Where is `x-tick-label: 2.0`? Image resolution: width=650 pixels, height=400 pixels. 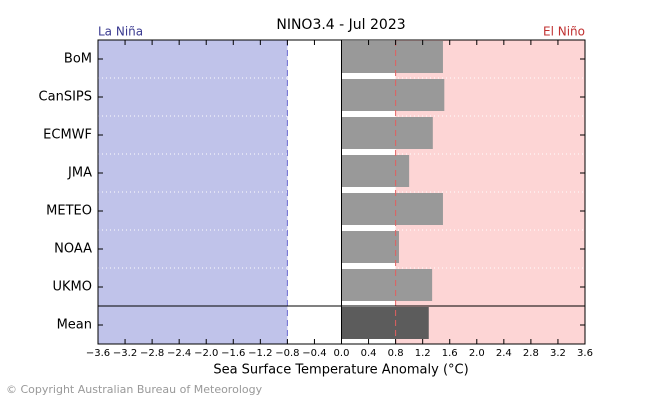 x-tick-label: 2.0 is located at coordinates (477, 353).